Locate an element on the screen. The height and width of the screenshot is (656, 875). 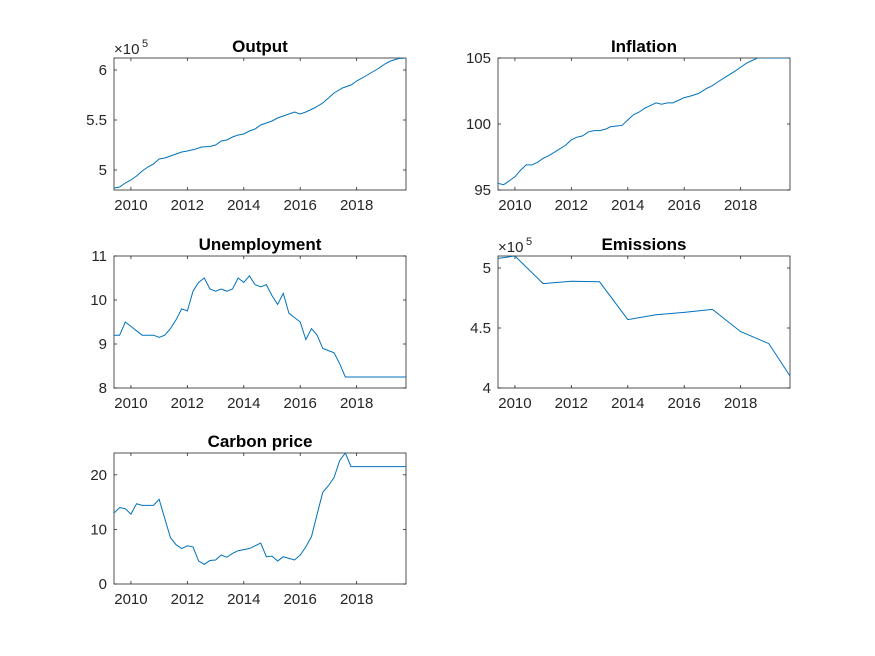
y-tick-label: 8 is located at coordinates (103, 388).